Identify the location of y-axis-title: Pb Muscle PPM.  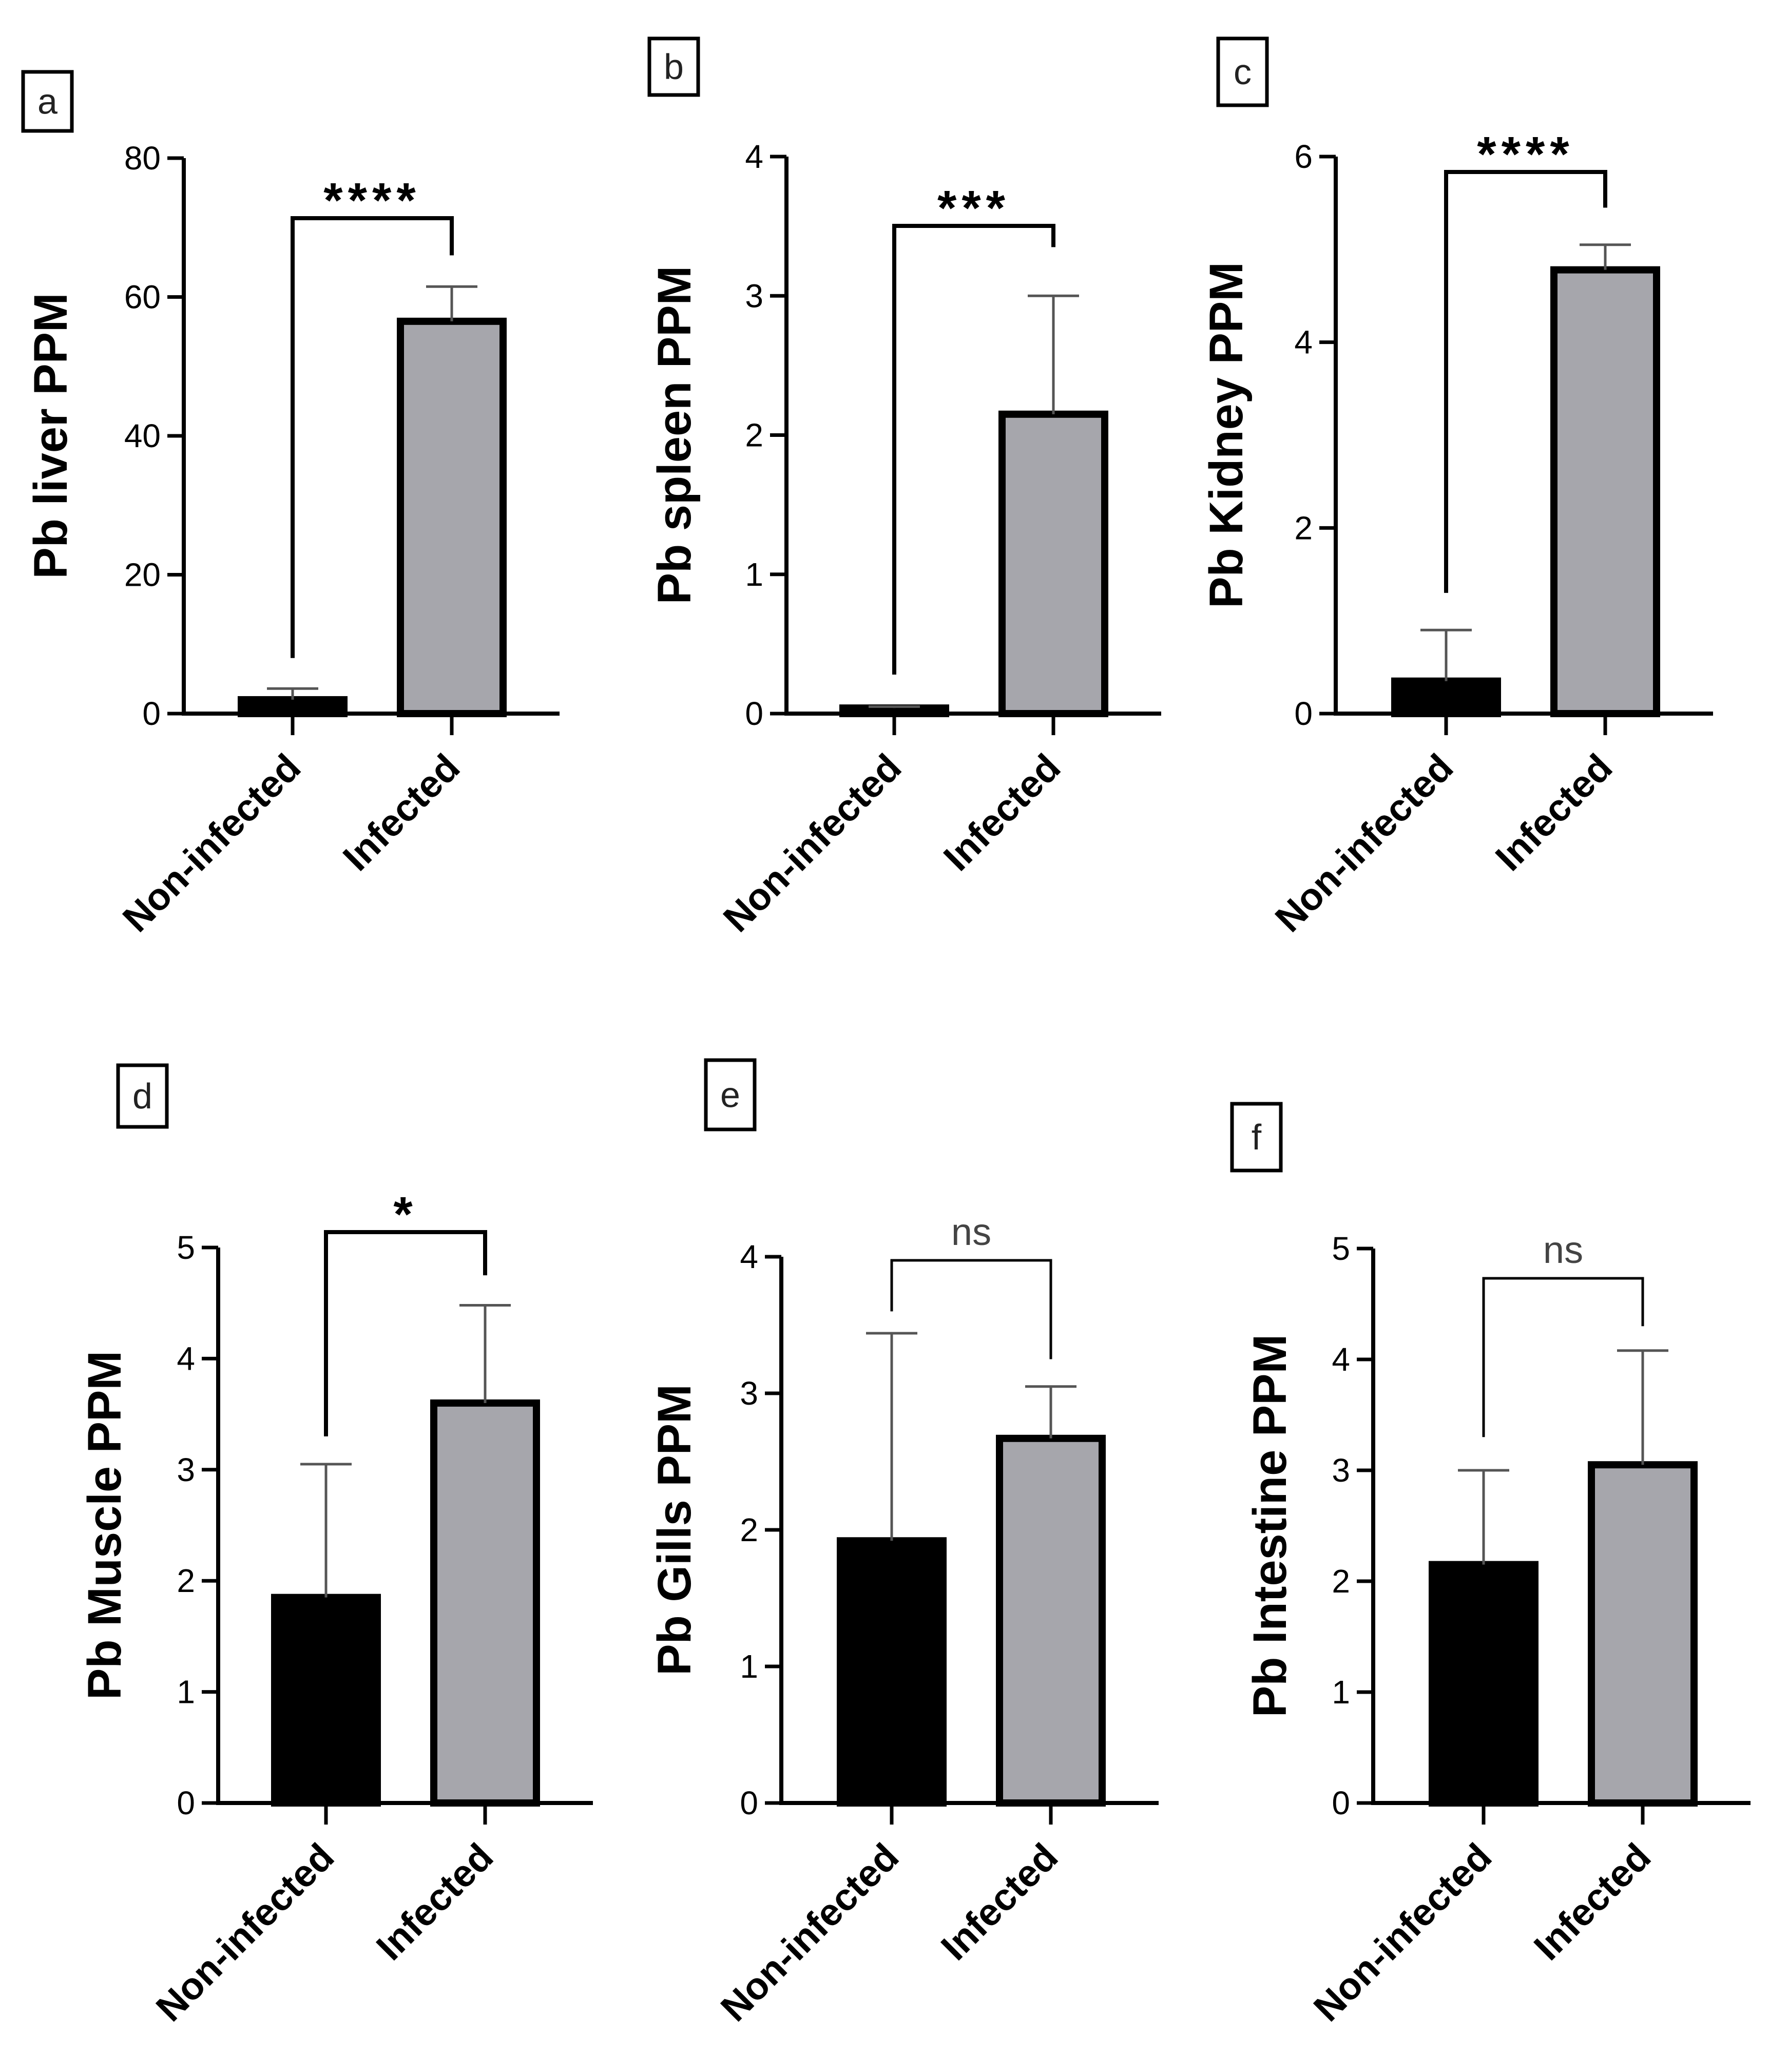
(105, 1526).